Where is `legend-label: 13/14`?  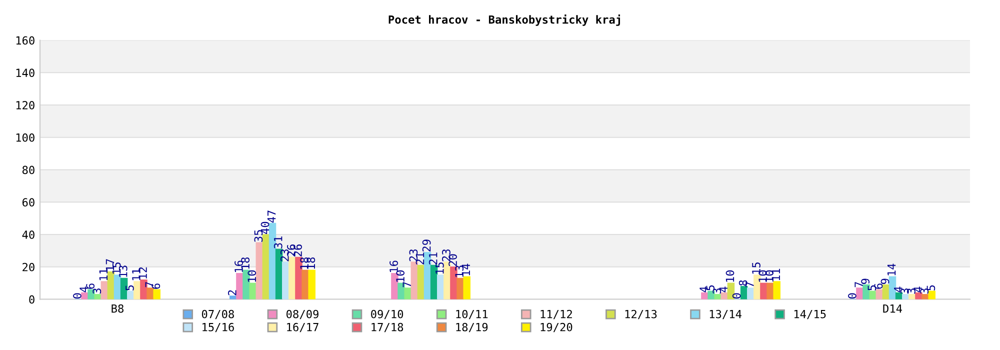
legend-label: 13/14 is located at coordinates (726, 315).